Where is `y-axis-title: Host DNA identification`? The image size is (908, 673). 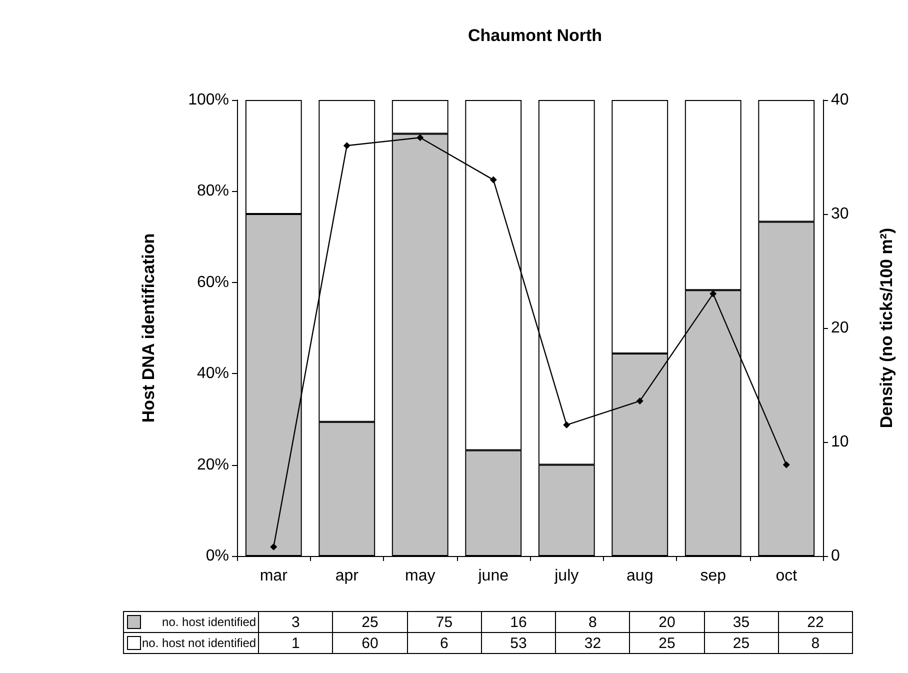
y-axis-title: Host DNA identification is located at coordinates (148, 328).